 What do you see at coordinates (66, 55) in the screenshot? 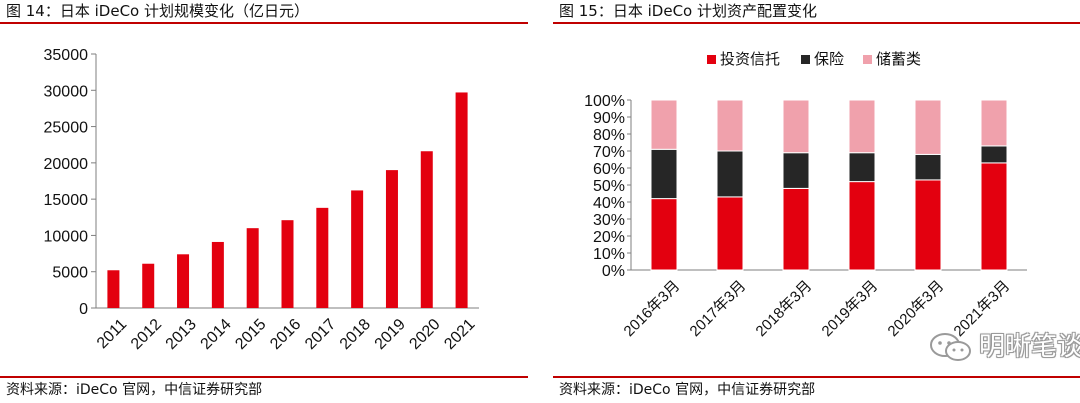
I see `y-tick-label: 35000` at bounding box center [66, 55].